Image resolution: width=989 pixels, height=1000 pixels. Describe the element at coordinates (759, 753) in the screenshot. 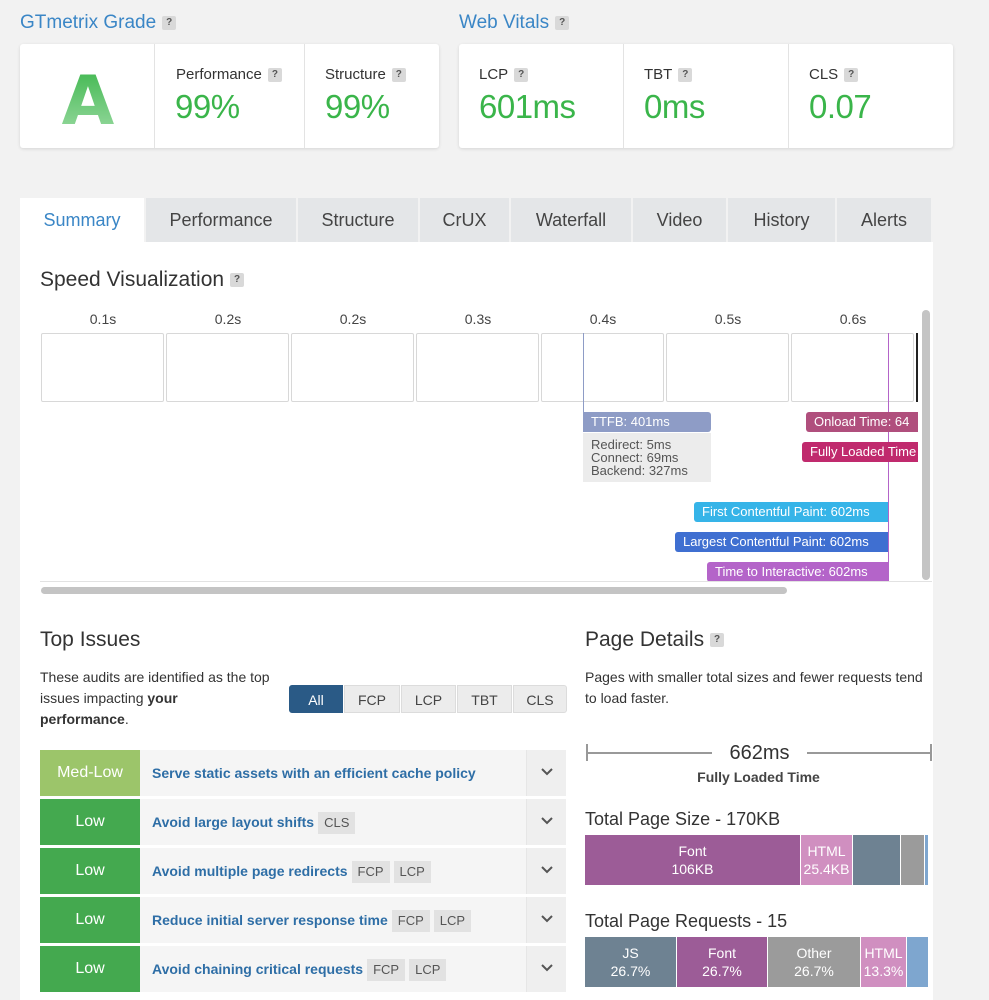

I see `fully-loaded-value: 662ms` at that location.